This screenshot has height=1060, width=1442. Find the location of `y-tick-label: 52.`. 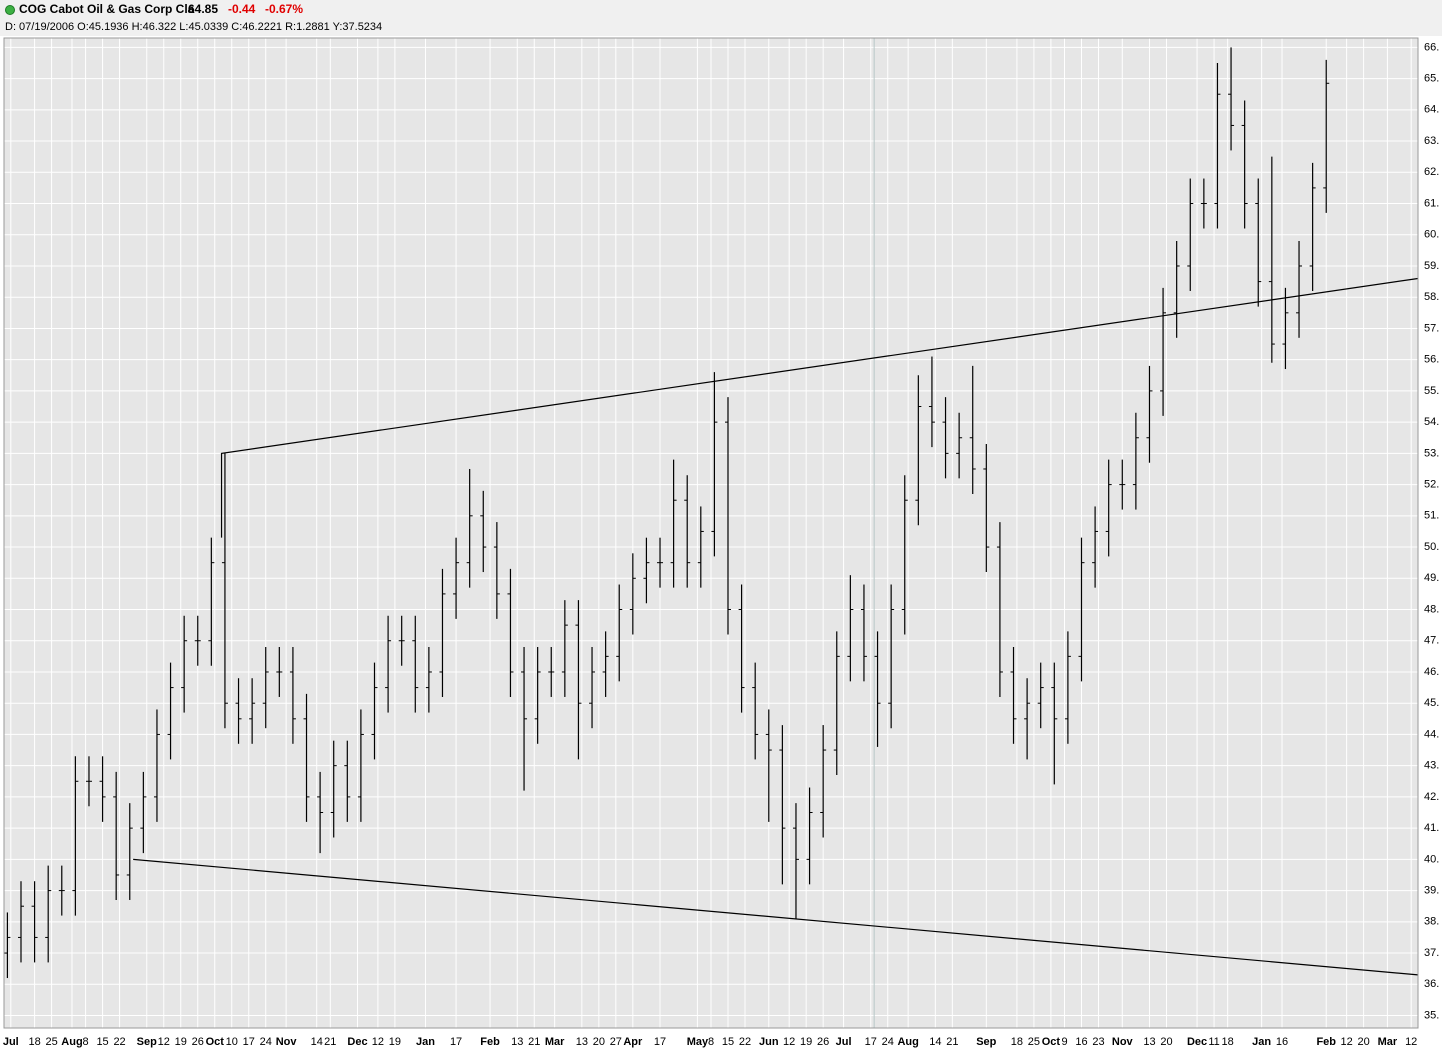

y-tick-label: 52. is located at coordinates (1431, 484).